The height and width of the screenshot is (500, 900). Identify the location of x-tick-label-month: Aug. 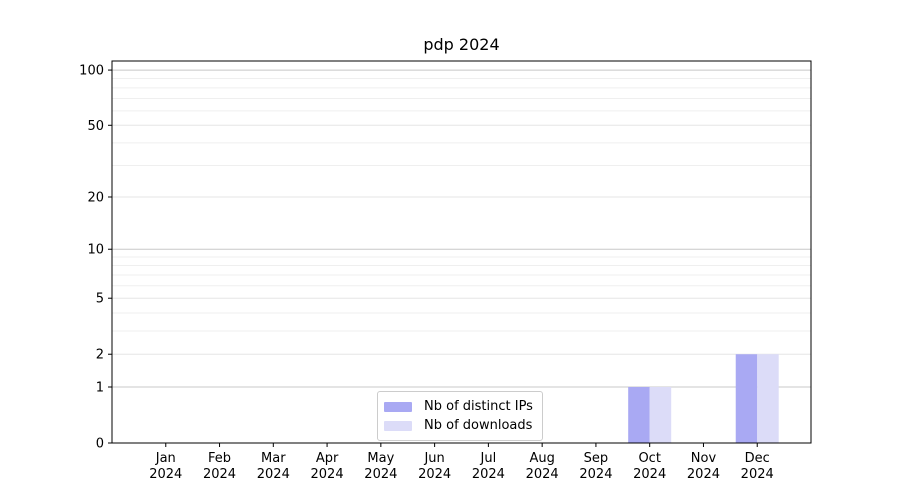
(541, 458).